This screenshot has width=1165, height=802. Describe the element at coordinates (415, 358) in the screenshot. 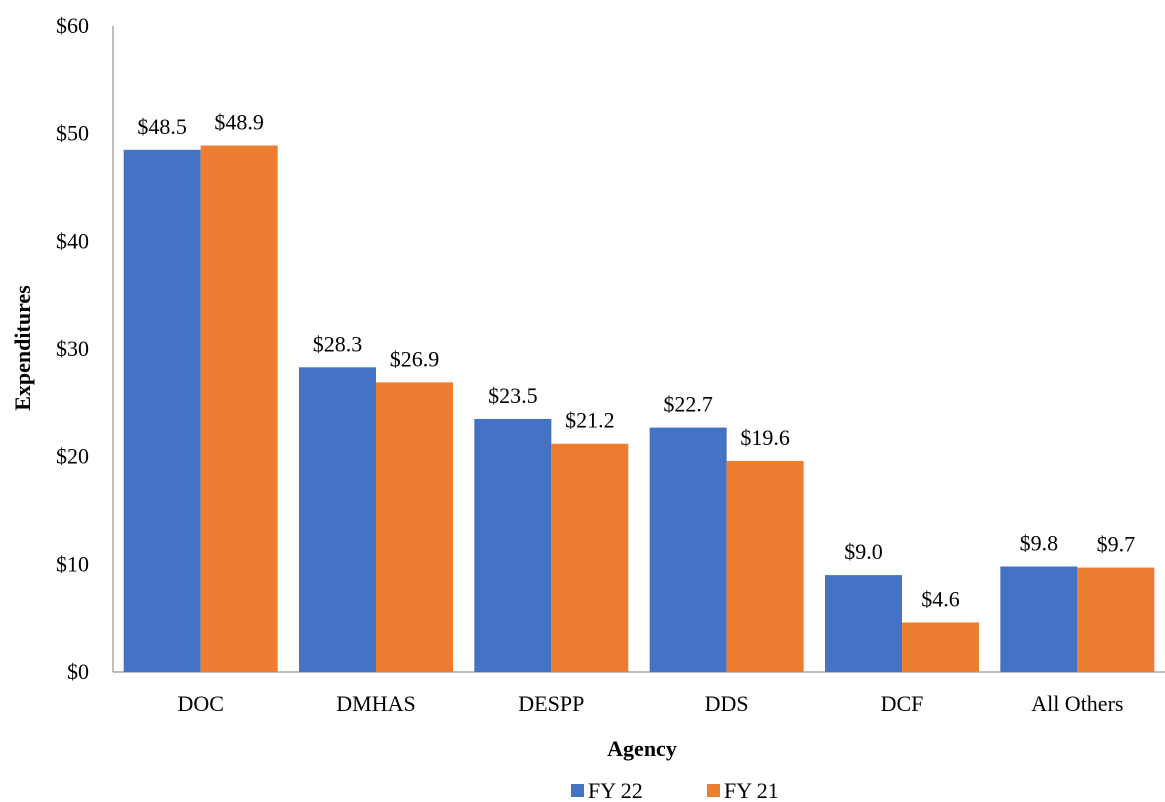

I see `data-label: $26.9` at that location.